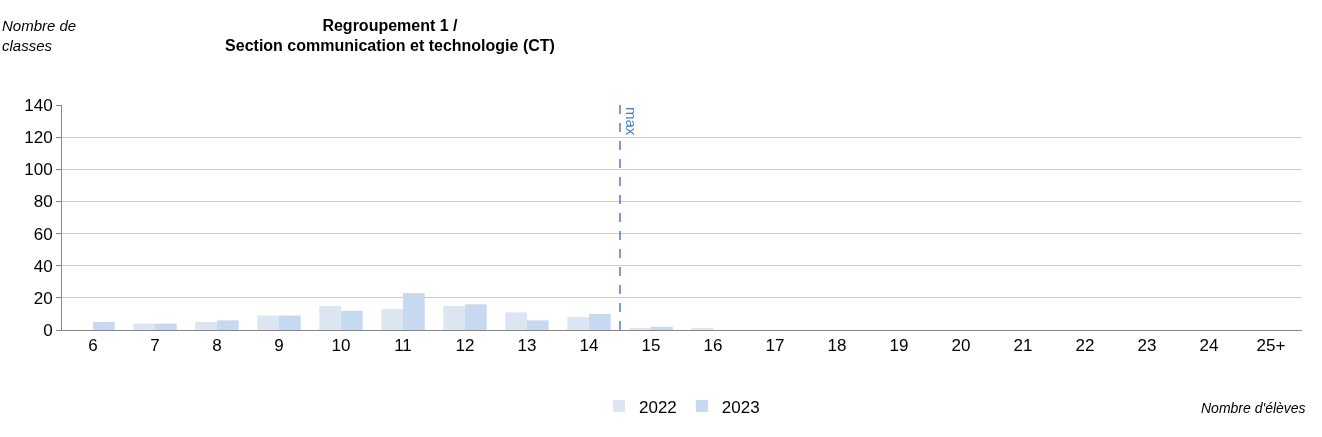  Describe the element at coordinates (589, 346) in the screenshot. I see `x-tick-label: 14` at that location.